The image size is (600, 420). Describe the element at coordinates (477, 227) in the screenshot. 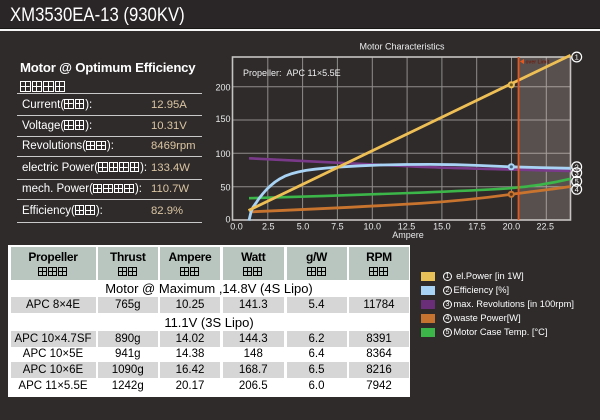

I see `svg-text: 17.5` at that location.